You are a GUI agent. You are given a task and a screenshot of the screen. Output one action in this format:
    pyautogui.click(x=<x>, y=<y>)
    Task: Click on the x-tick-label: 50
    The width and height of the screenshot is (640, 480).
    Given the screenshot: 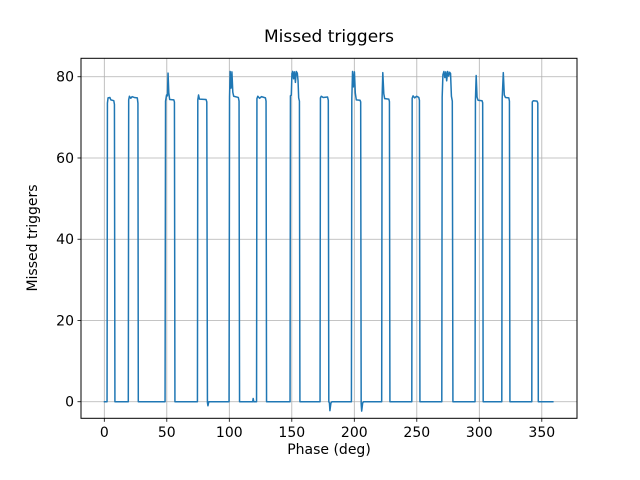 What is the action you would take?
    pyautogui.click(x=167, y=433)
    